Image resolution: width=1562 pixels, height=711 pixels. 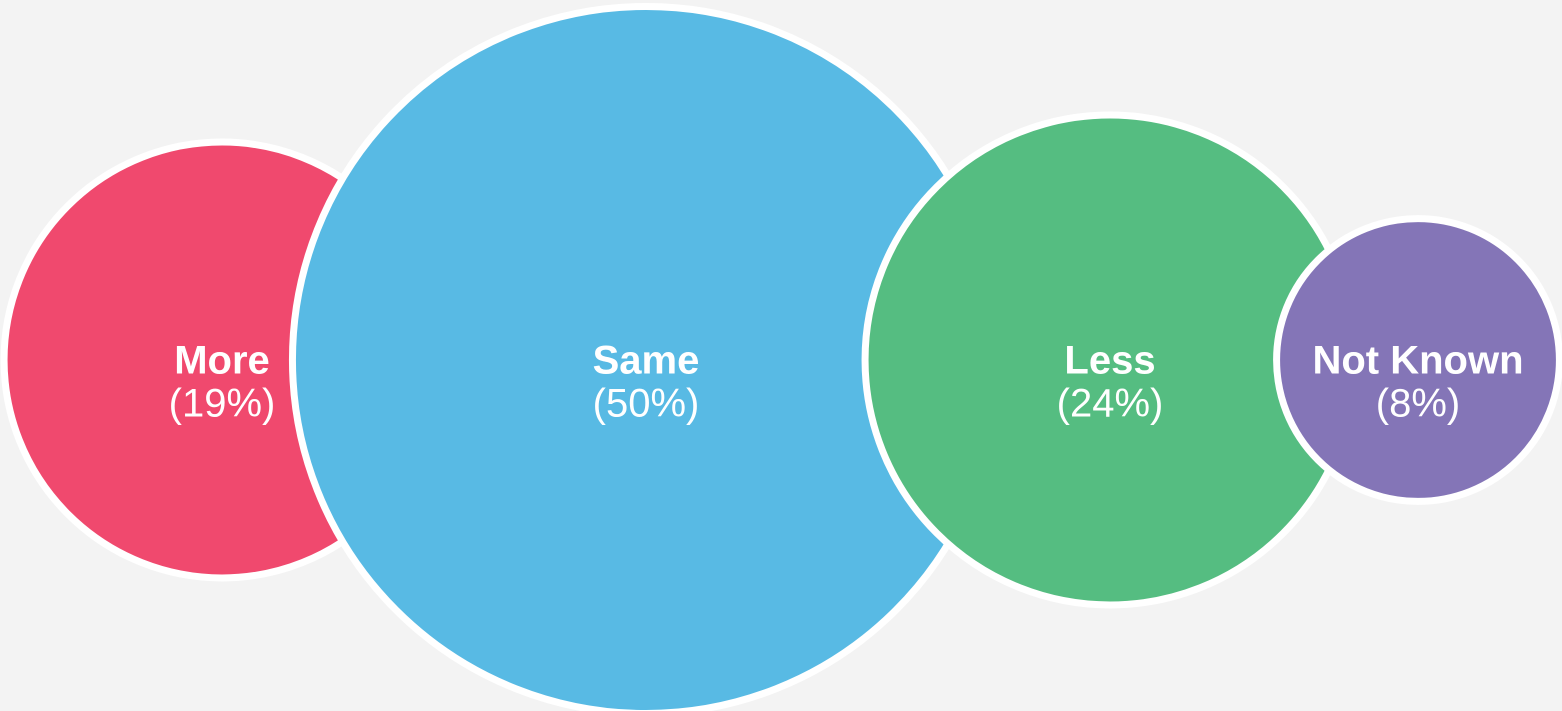 I want to click on bubble-value-label: (8%), so click(x=1418, y=404).